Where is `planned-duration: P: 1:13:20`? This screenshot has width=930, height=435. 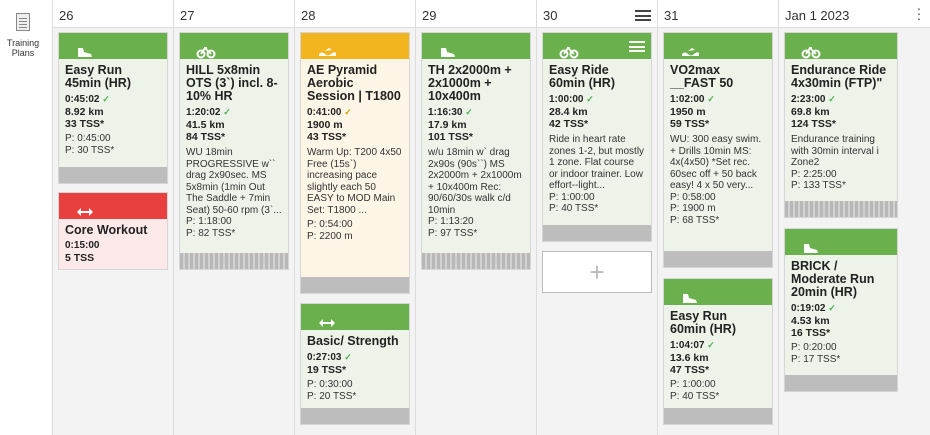 planned-duration: P: 1:13:20 is located at coordinates (451, 221).